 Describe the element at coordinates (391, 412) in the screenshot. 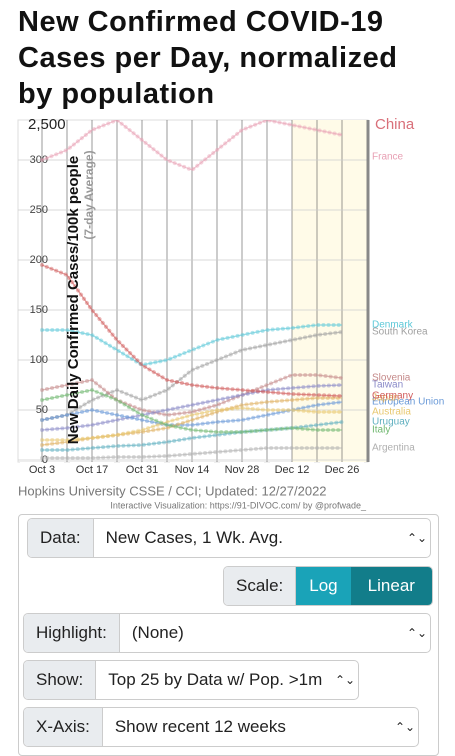

I see `series-label: Australia` at that location.